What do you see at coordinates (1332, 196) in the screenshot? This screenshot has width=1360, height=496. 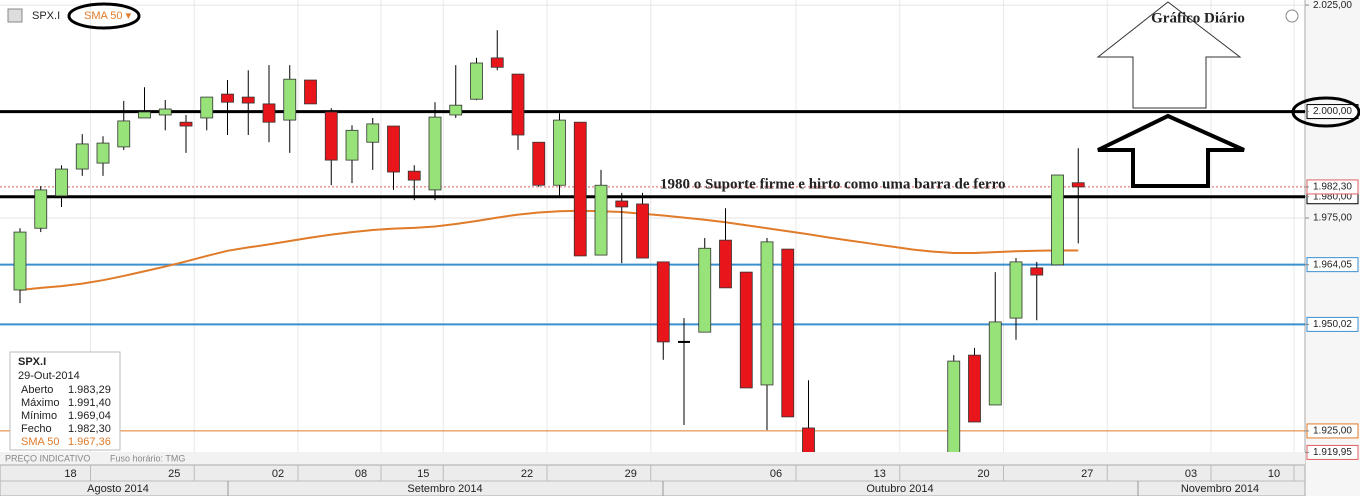 I see `y-tick-label: 1.980,00` at bounding box center [1332, 196].